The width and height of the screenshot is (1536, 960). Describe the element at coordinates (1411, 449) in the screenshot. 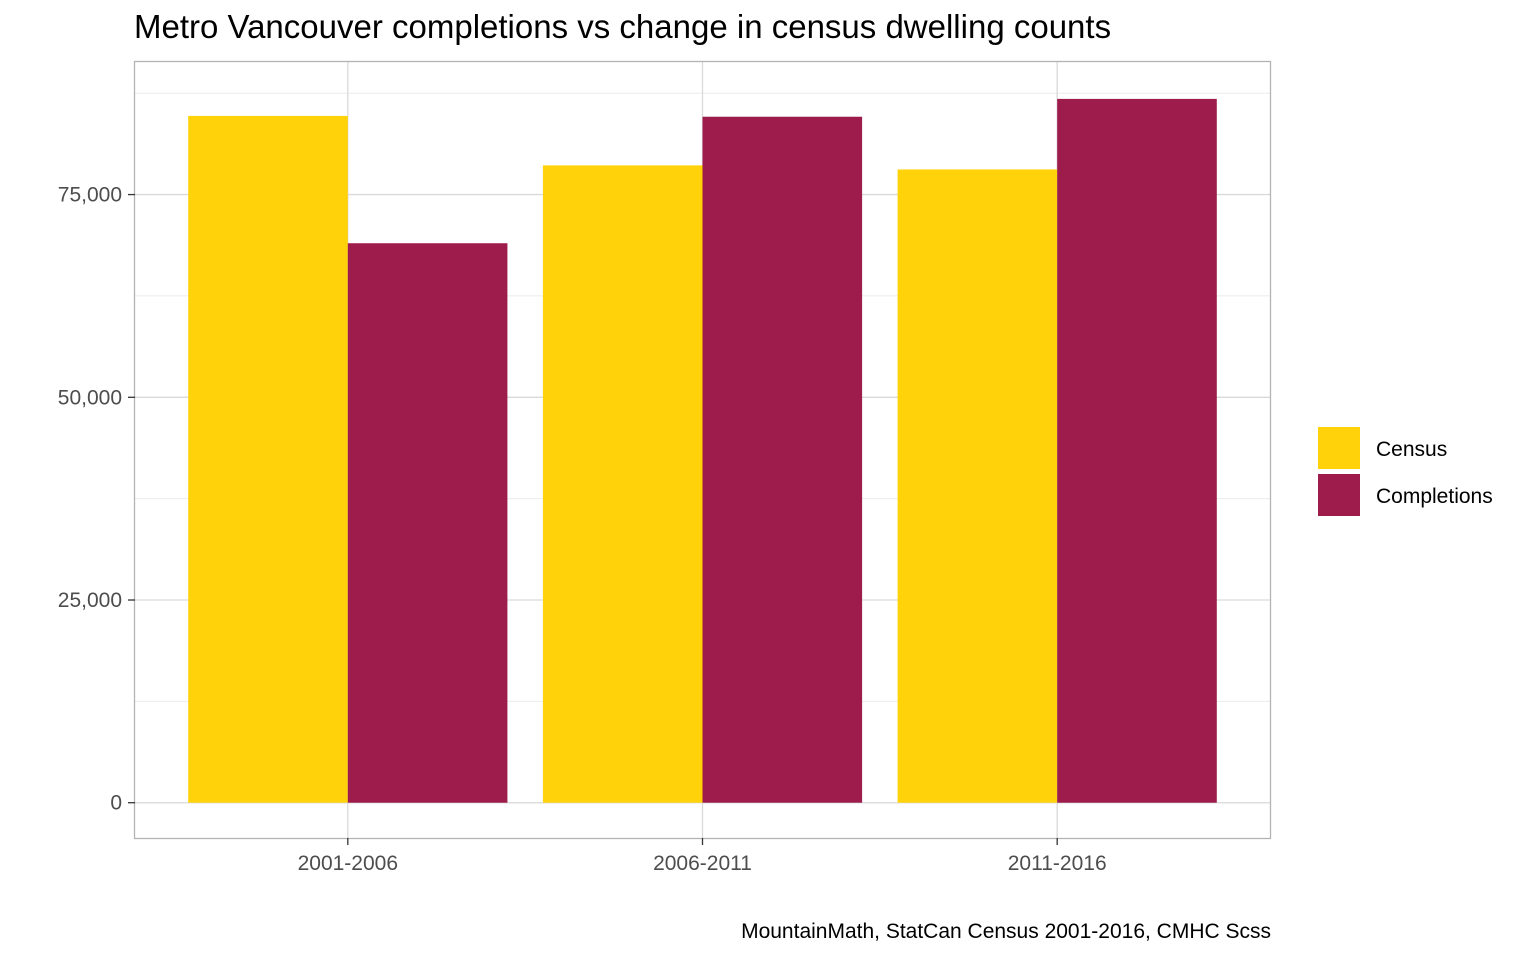

I see `legend-label-census: Census` at that location.